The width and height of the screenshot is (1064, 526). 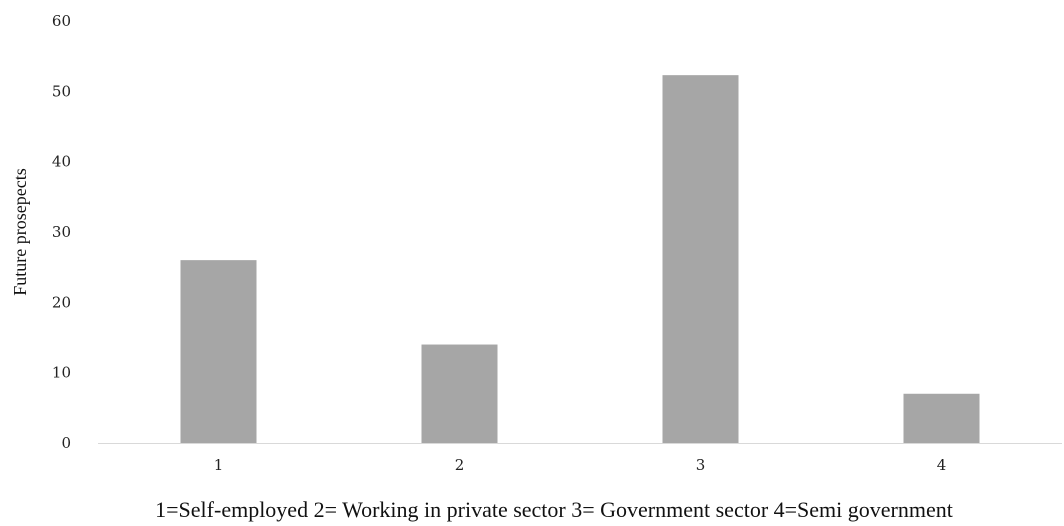 I want to click on x-tick-label: 3, so click(x=701, y=465).